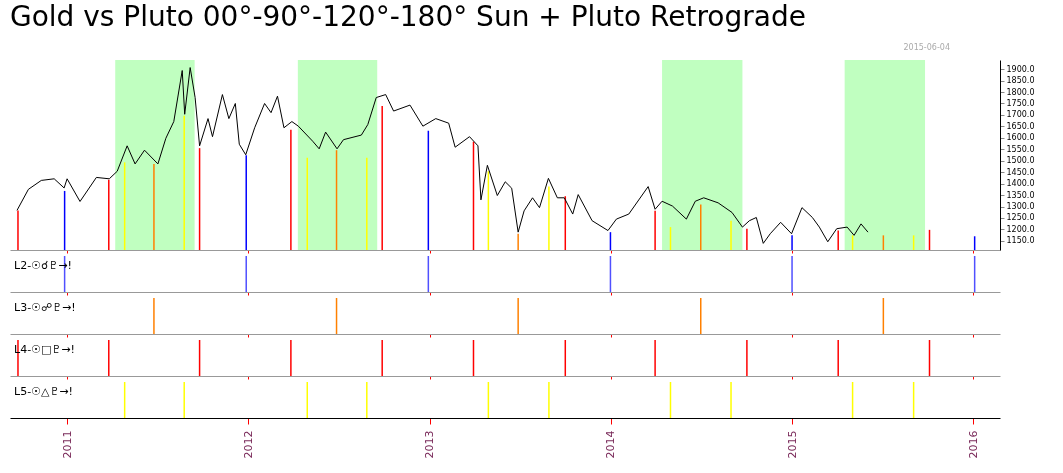 Image resolution: width=1063 pixels, height=473 pixels. Describe the element at coordinates (408, 16) in the screenshot. I see `chart-title: Gold vs Pluto 00°-90°-120°-180° Sun + Pluto Retrograde` at that location.